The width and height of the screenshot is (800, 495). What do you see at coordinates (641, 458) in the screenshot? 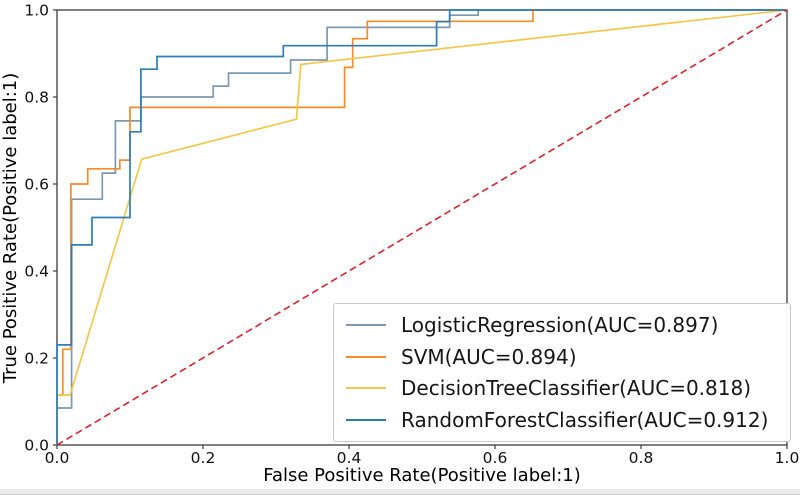
I see `x-tick-label: 0.8` at bounding box center [641, 458].